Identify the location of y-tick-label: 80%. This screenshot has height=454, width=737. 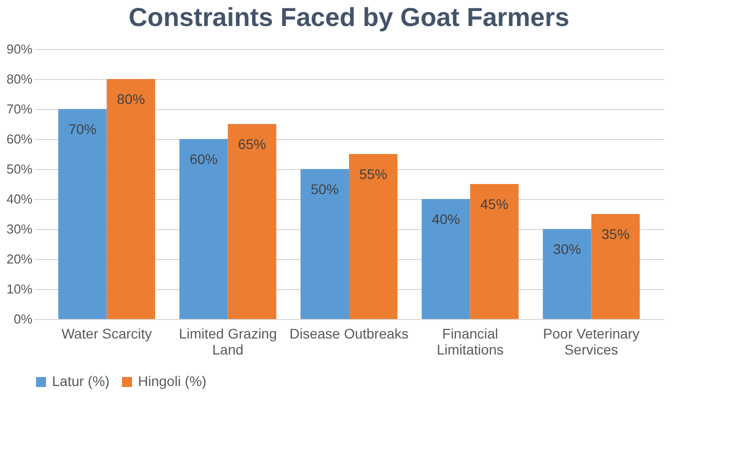
(19, 79).